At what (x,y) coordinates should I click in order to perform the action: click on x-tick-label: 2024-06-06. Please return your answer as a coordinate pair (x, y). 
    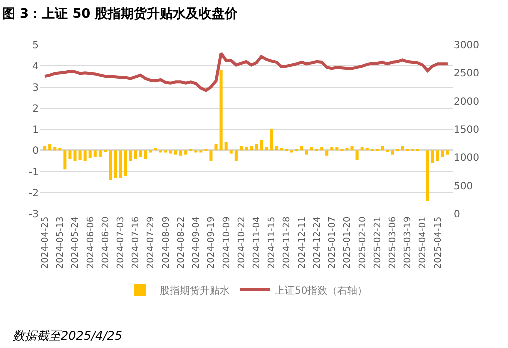
    Looking at the image, I should click on (91, 243).